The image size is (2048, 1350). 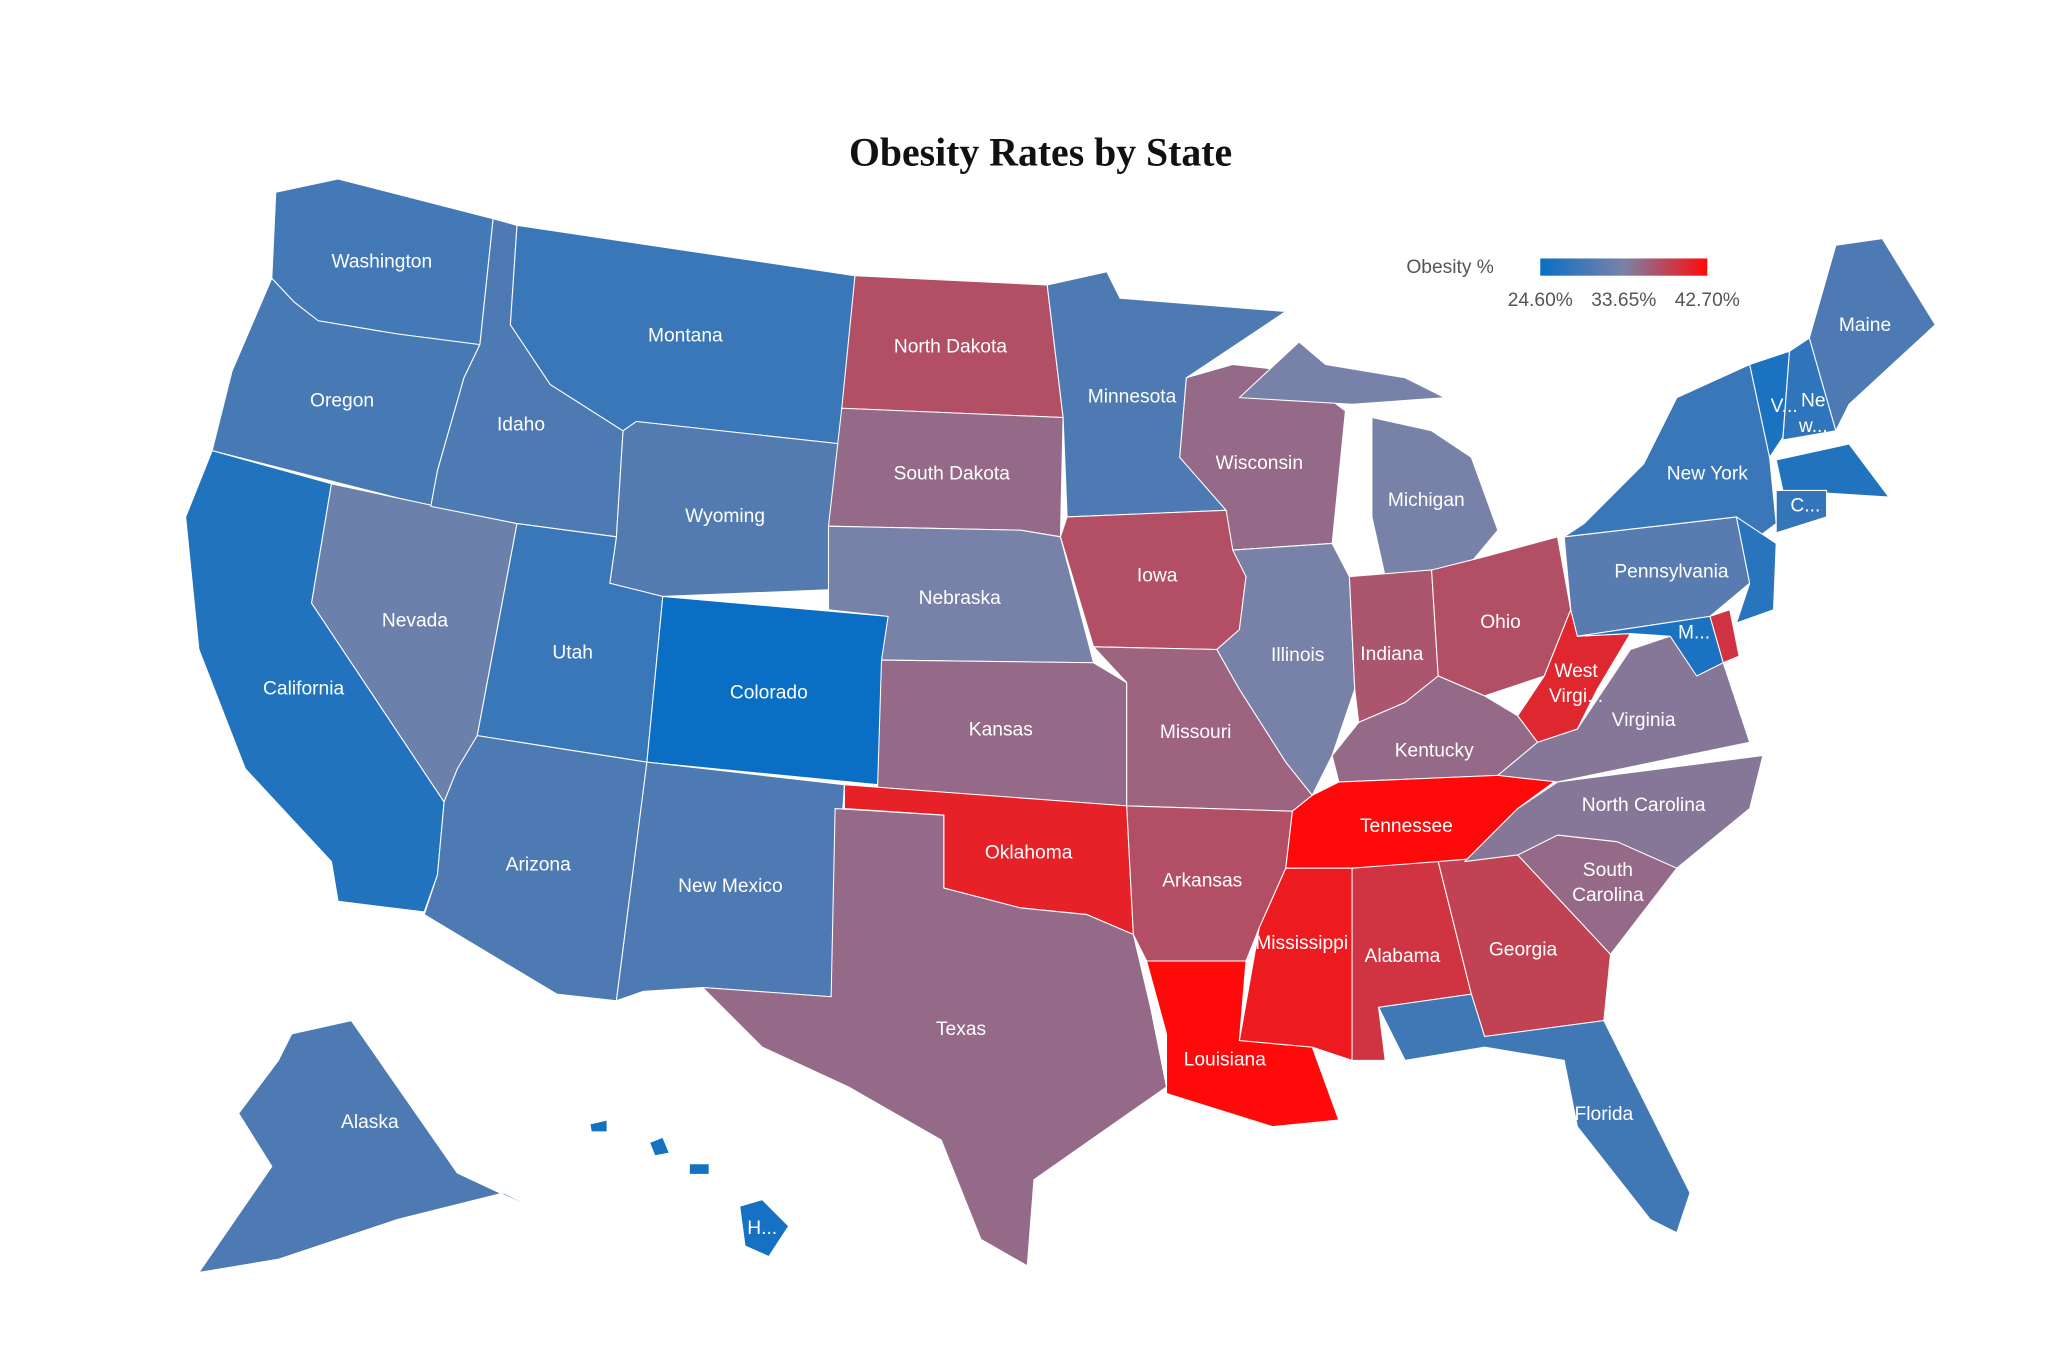 What do you see at coordinates (1202, 881) in the screenshot?
I see `state-label: Arkansas` at bounding box center [1202, 881].